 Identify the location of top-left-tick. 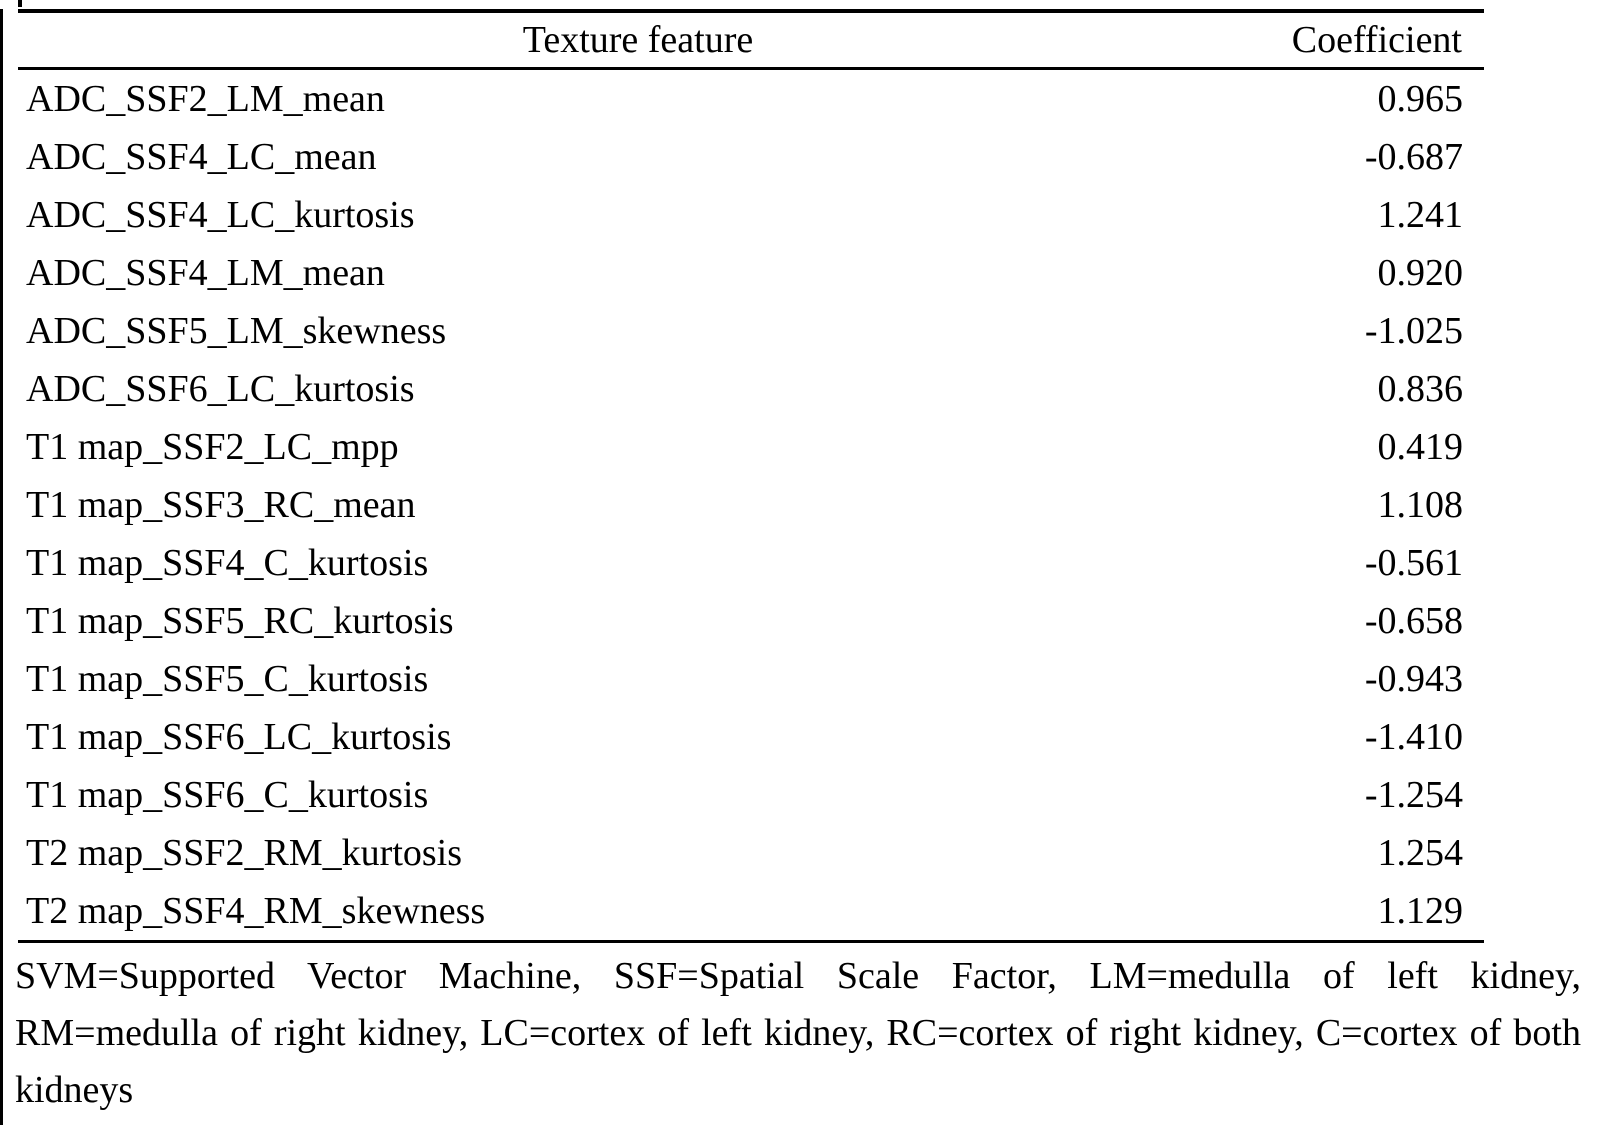
(20, 3).